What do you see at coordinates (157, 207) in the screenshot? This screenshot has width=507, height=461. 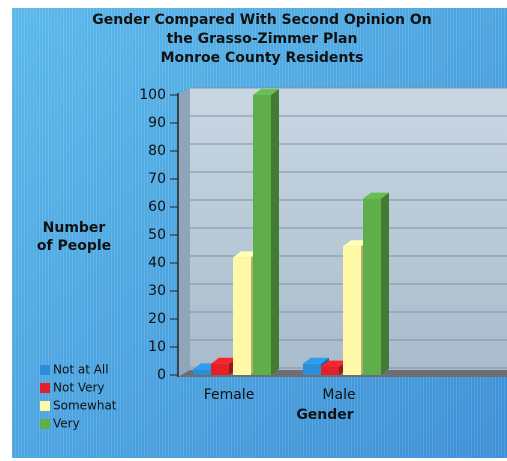 I see `y-tick-label: 60` at bounding box center [157, 207].